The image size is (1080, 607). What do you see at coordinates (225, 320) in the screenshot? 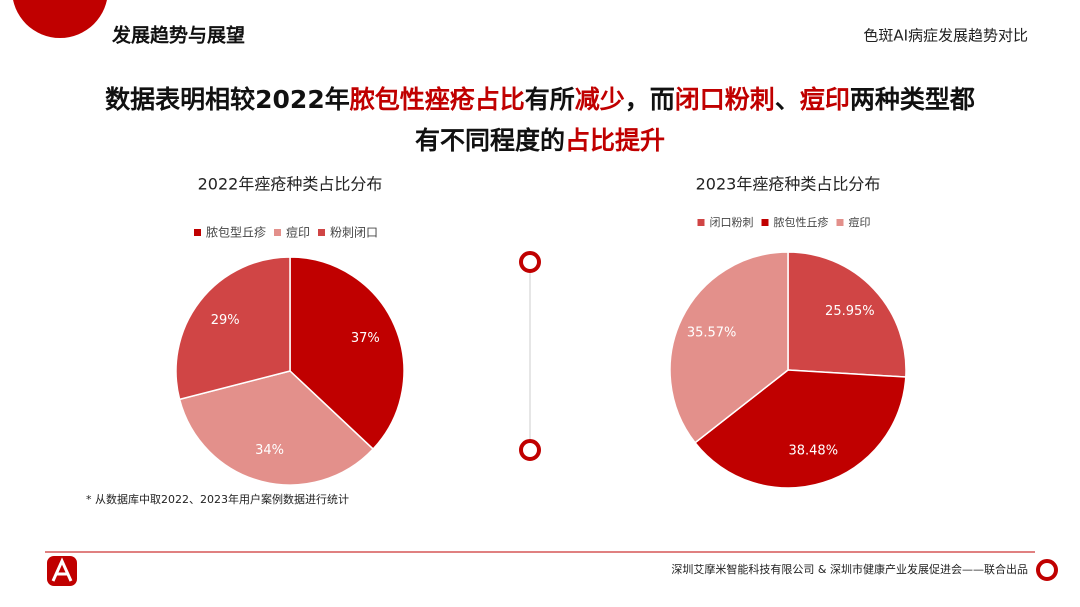
I see `slice-label: 29%` at bounding box center [225, 320].